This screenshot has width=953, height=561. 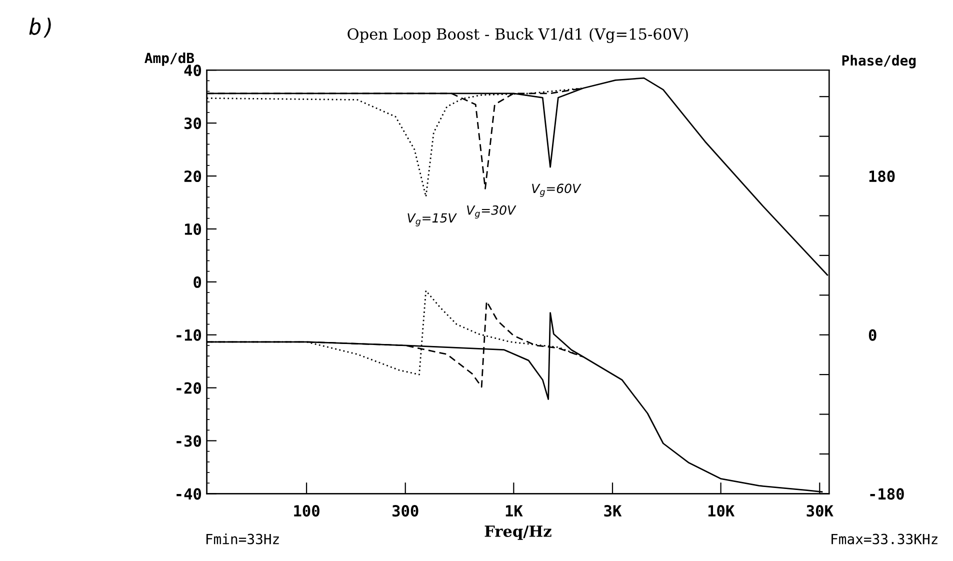 I want to click on annotation: V$_{g}$=60V, so click(x=557, y=190).